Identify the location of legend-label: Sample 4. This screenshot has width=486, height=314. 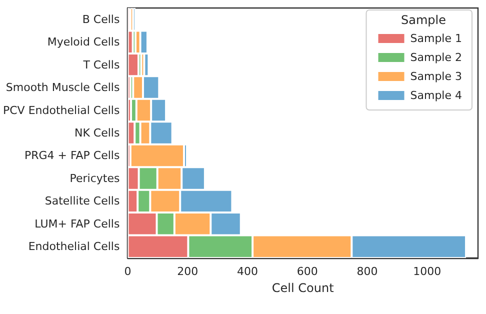
(436, 95).